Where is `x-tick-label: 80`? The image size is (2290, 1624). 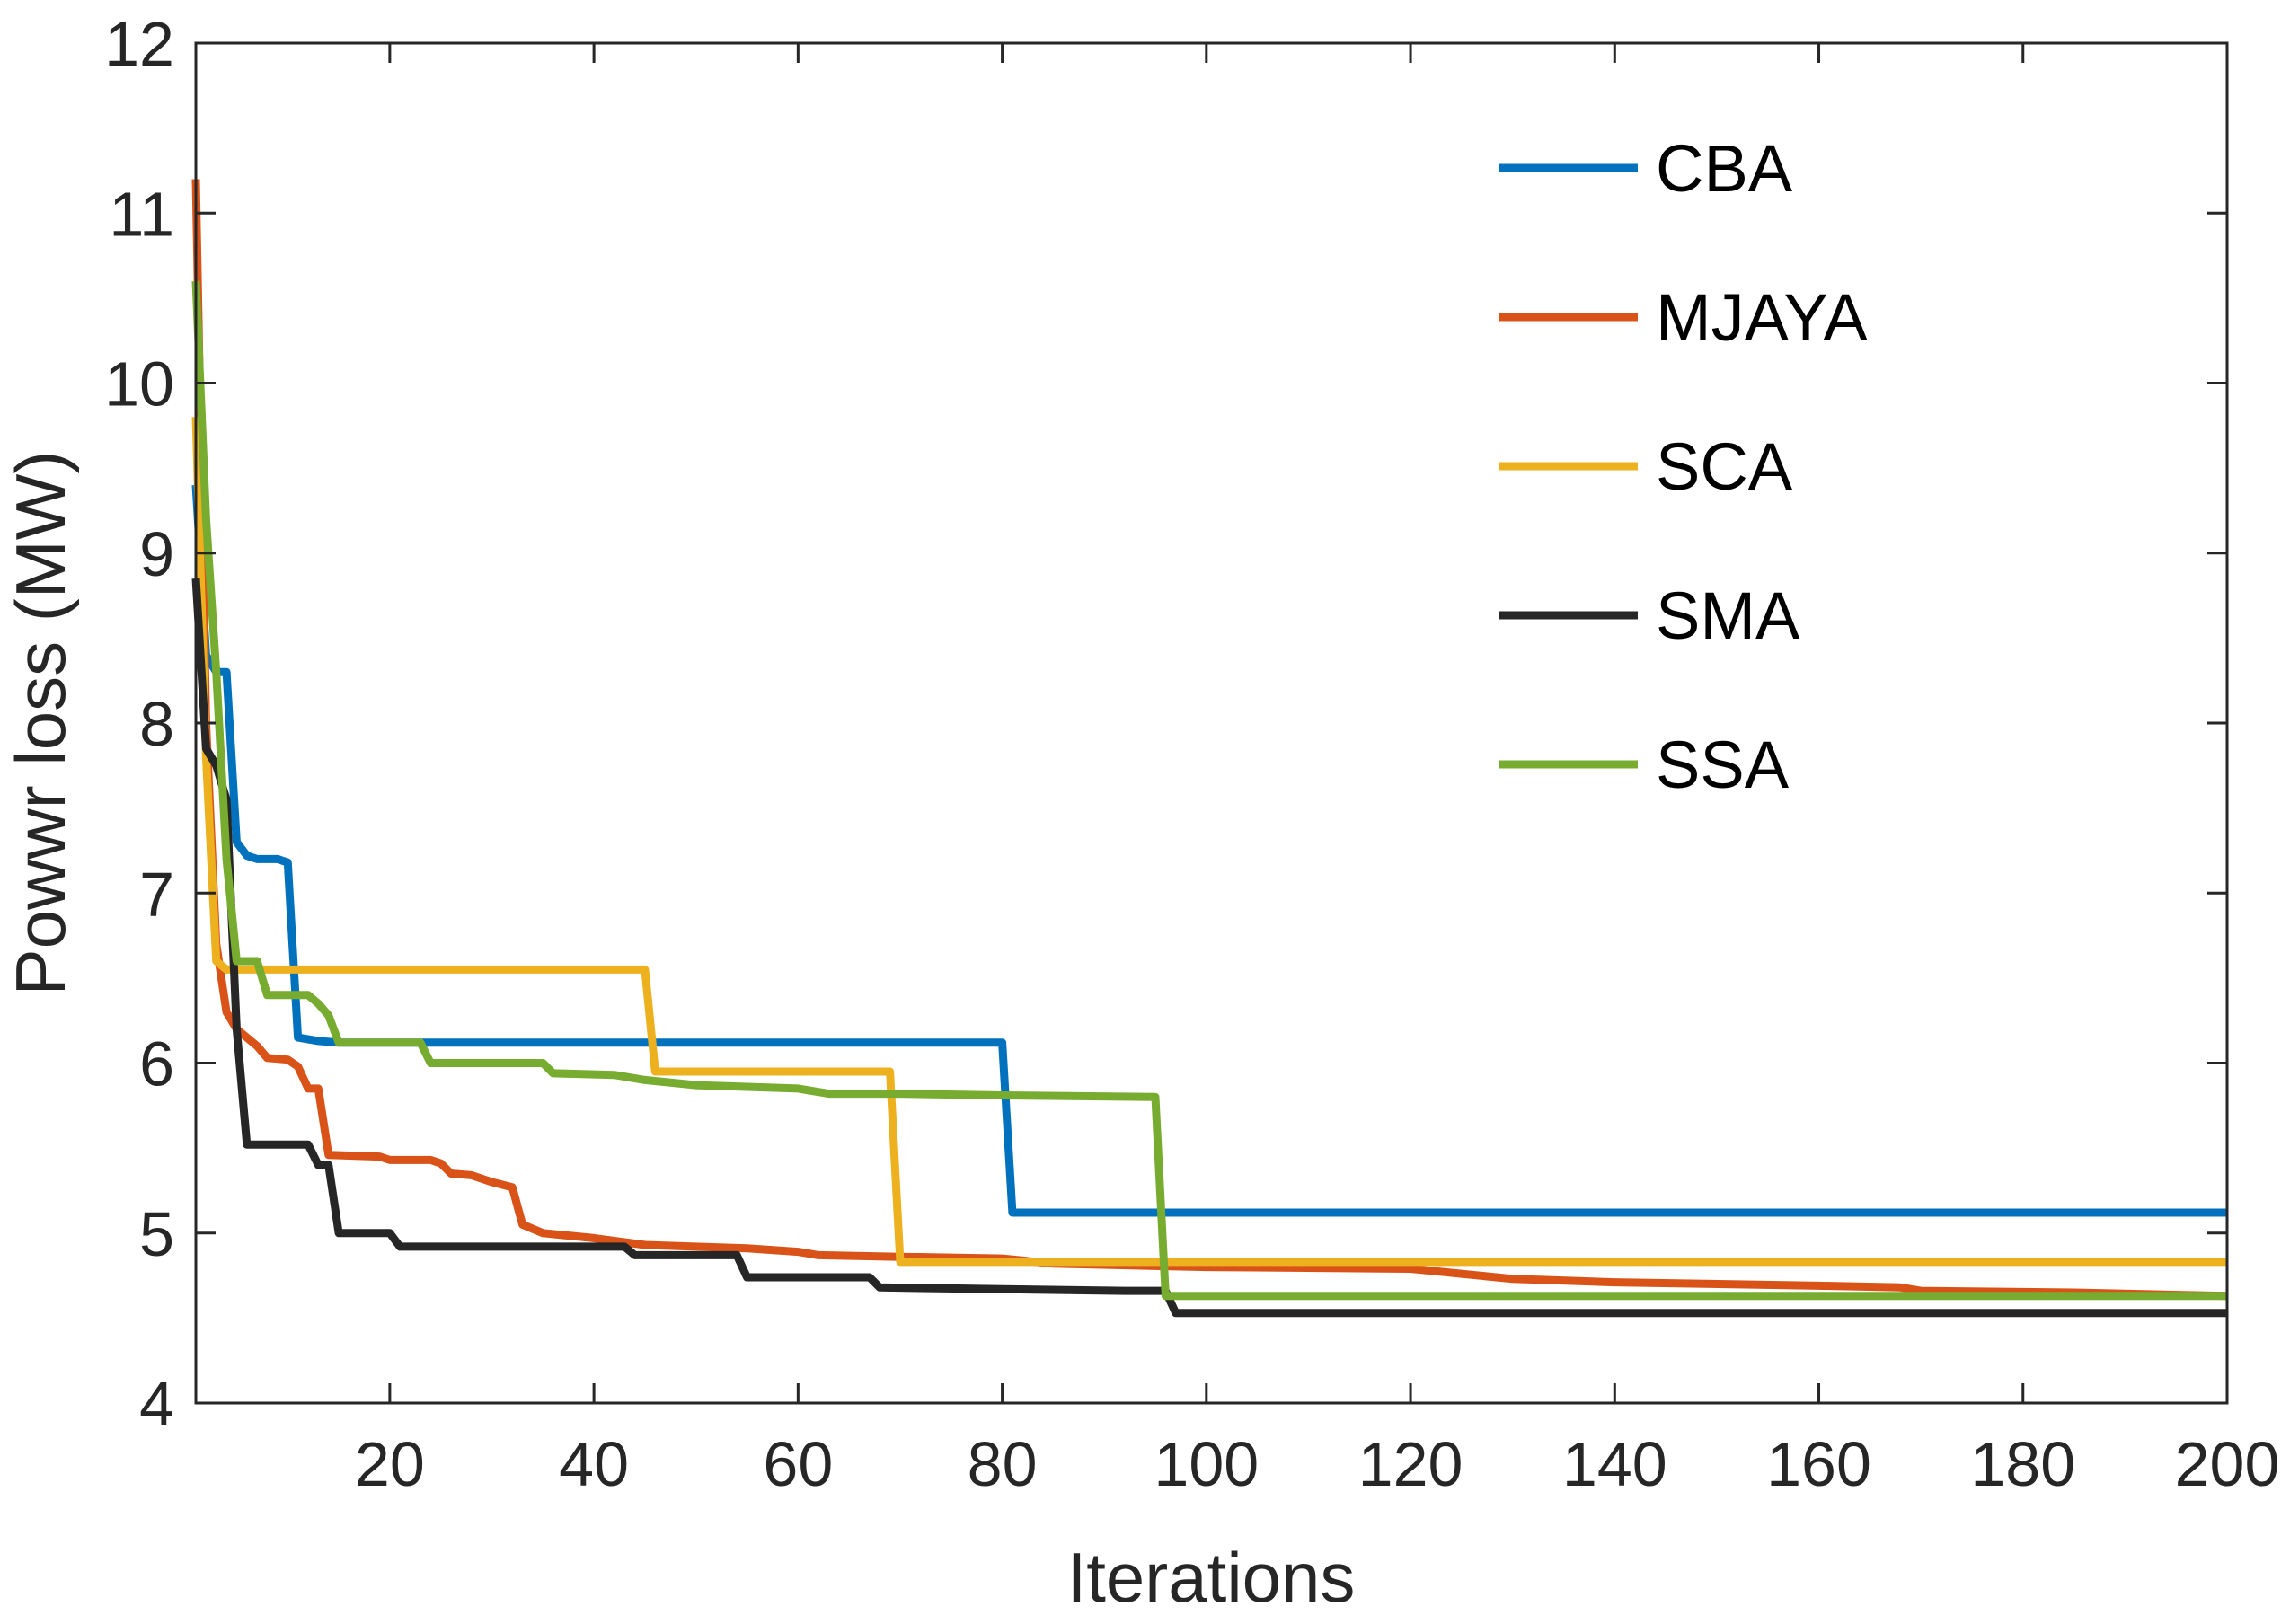
x-tick-label: 80 is located at coordinates (1003, 1464).